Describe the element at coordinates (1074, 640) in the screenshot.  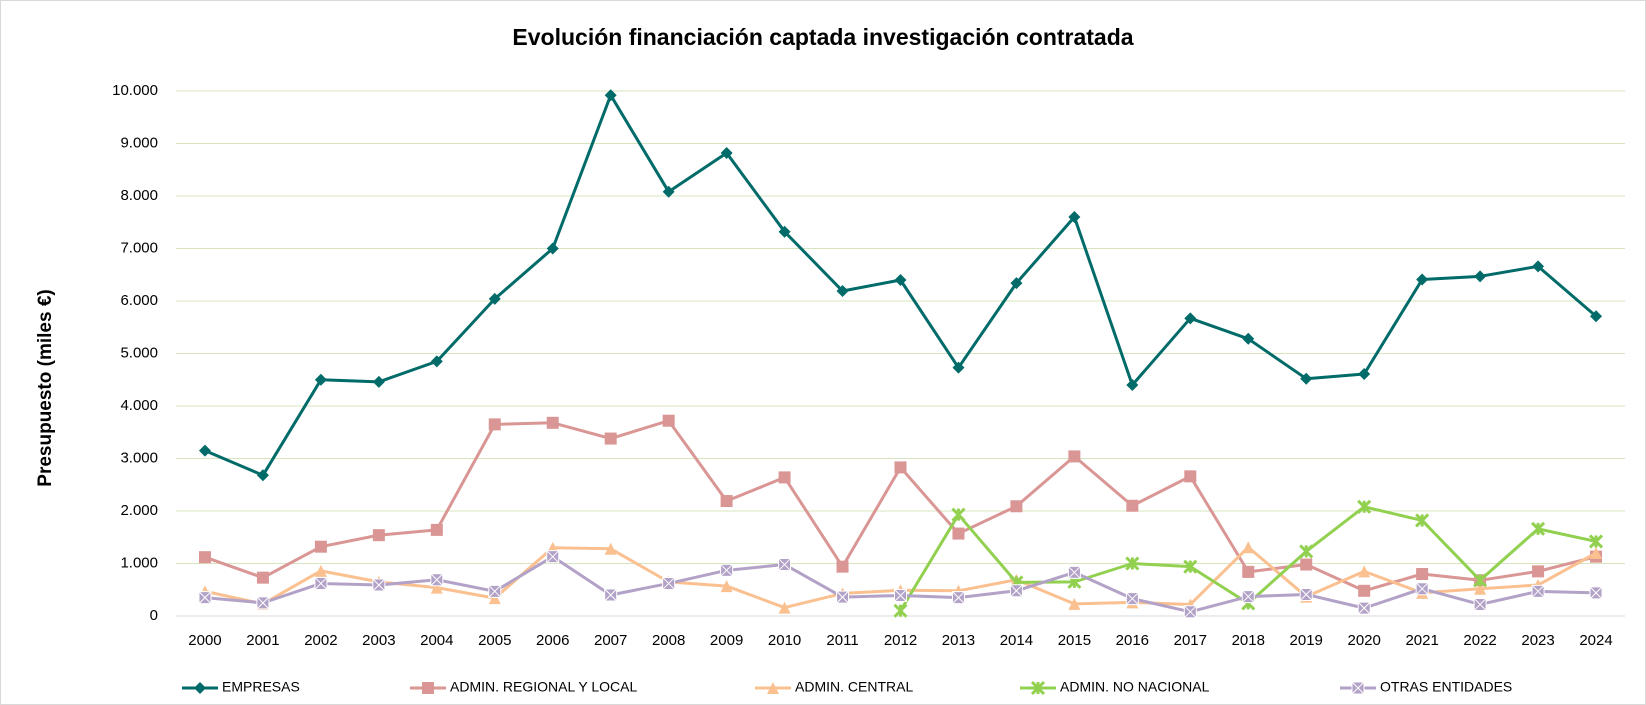
I see `x-tick-label: 2015` at that location.